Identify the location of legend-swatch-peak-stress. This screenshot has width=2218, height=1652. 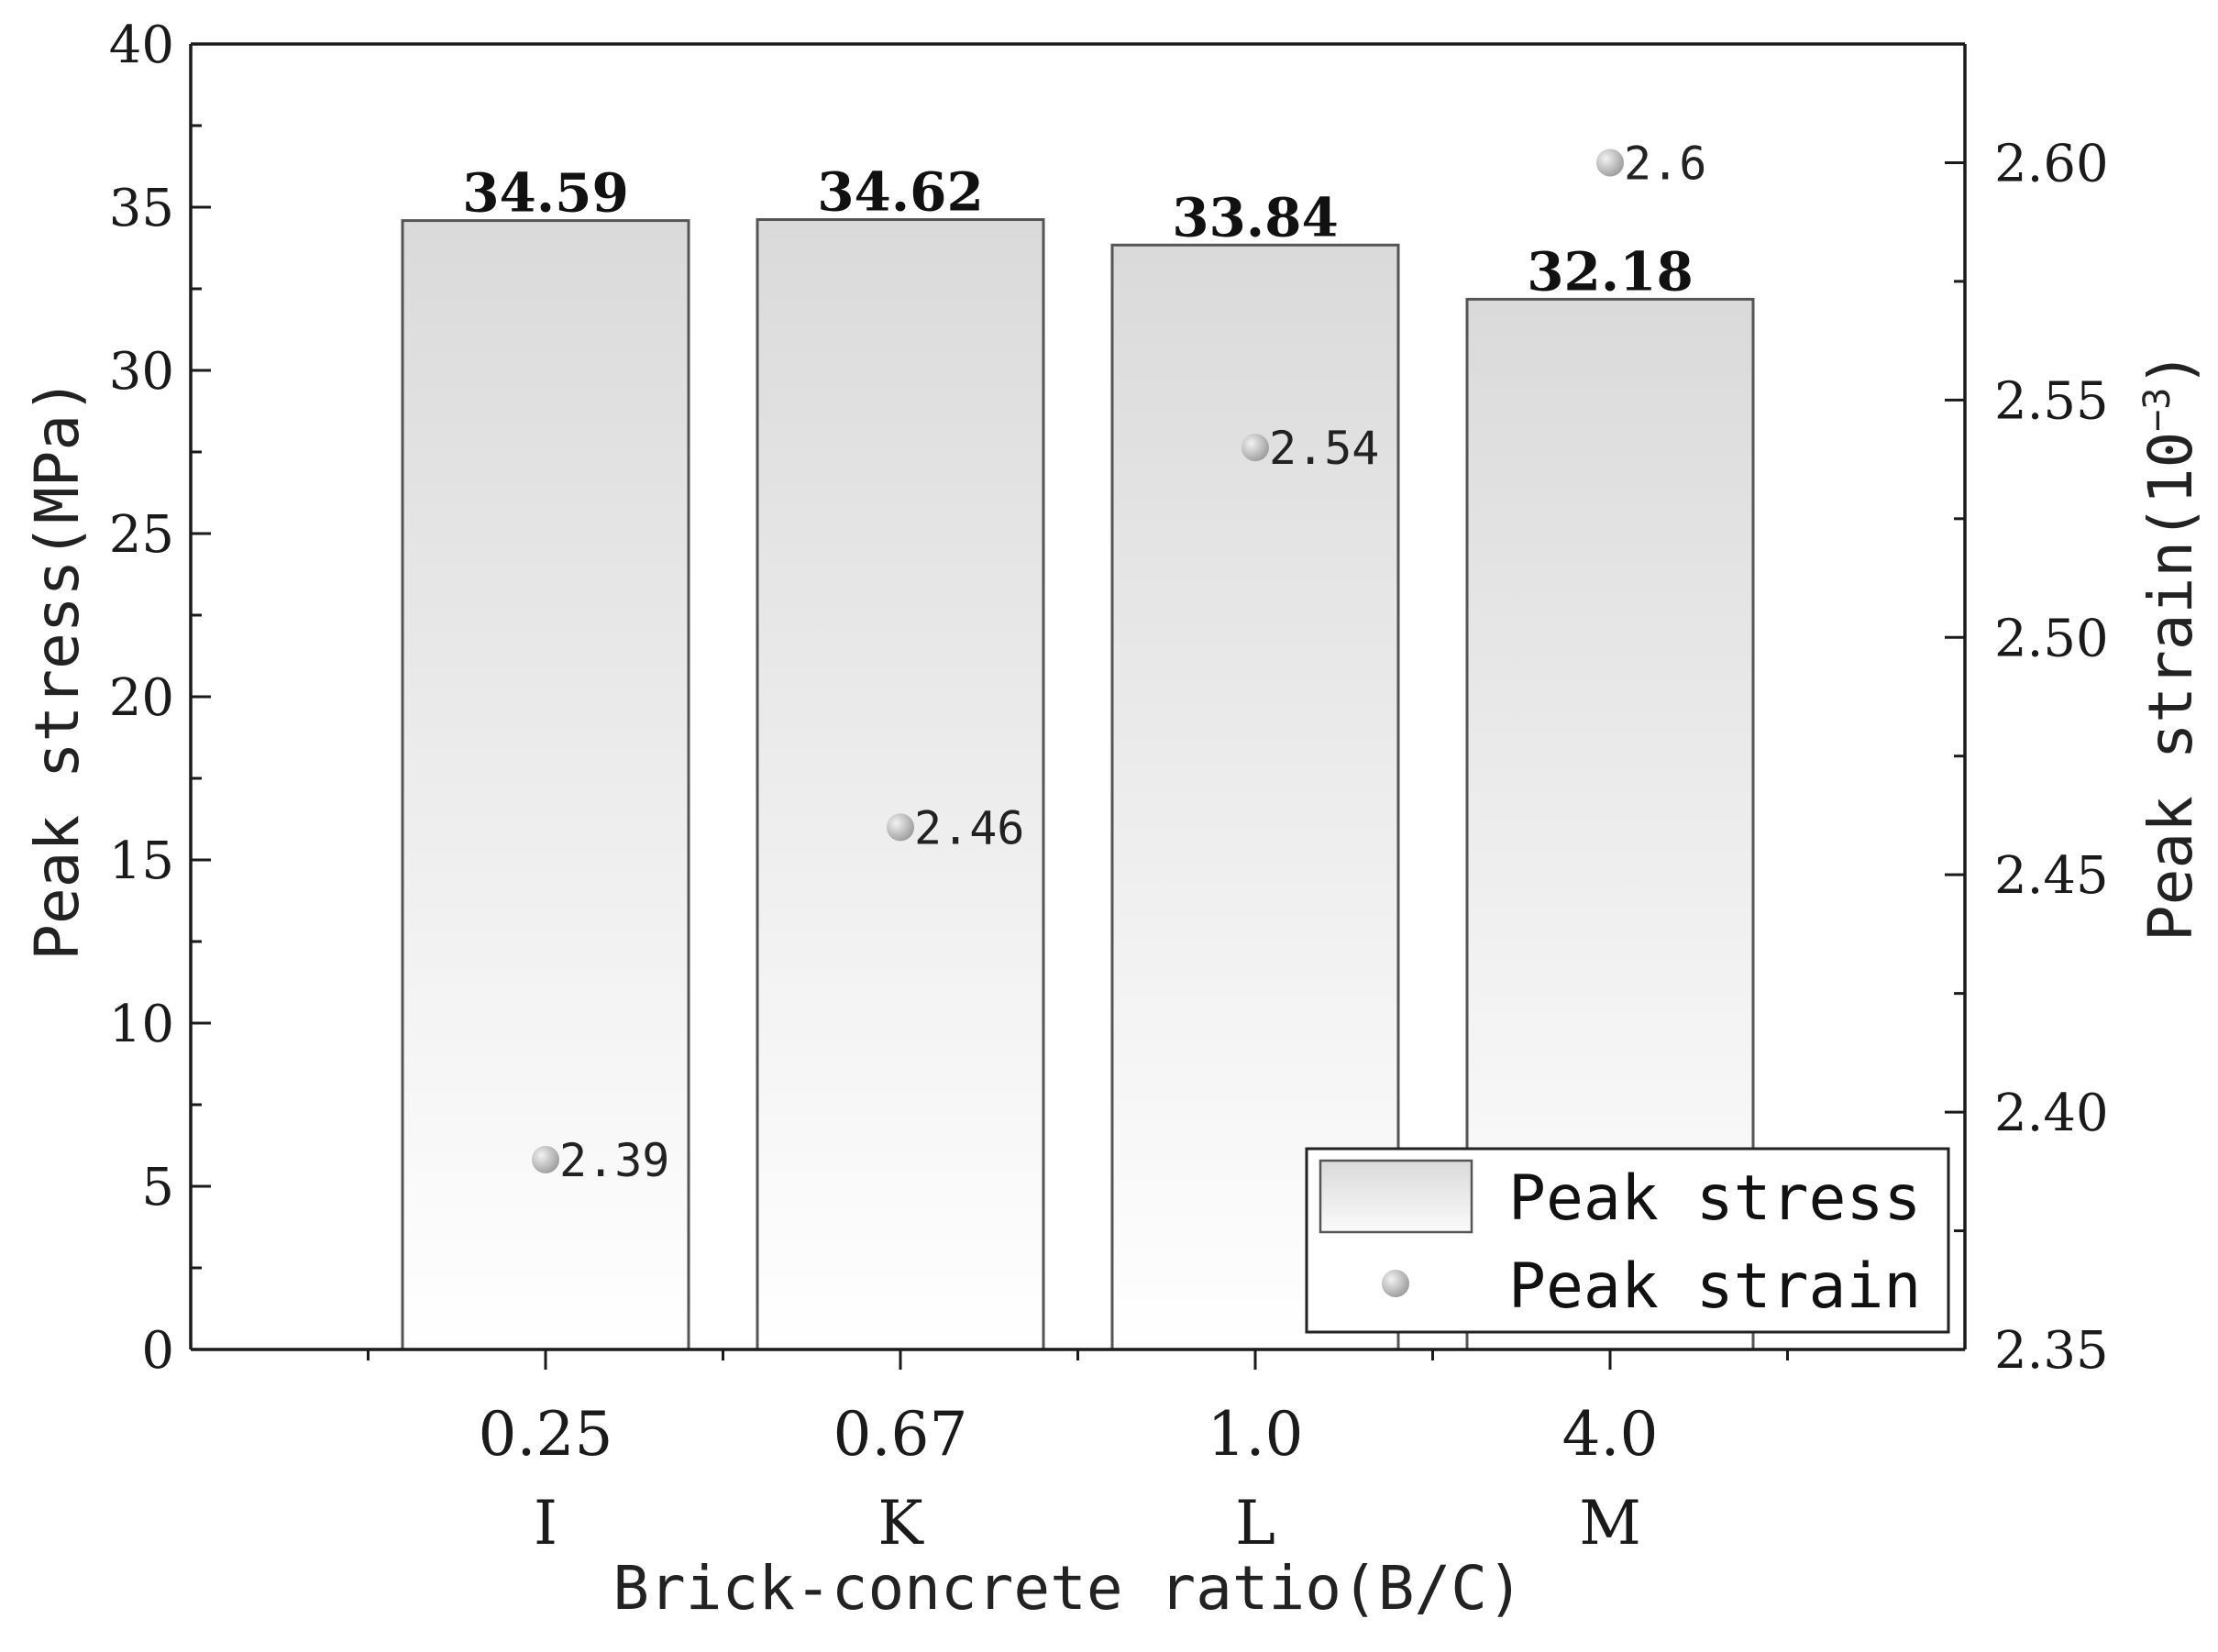
(1396, 1196).